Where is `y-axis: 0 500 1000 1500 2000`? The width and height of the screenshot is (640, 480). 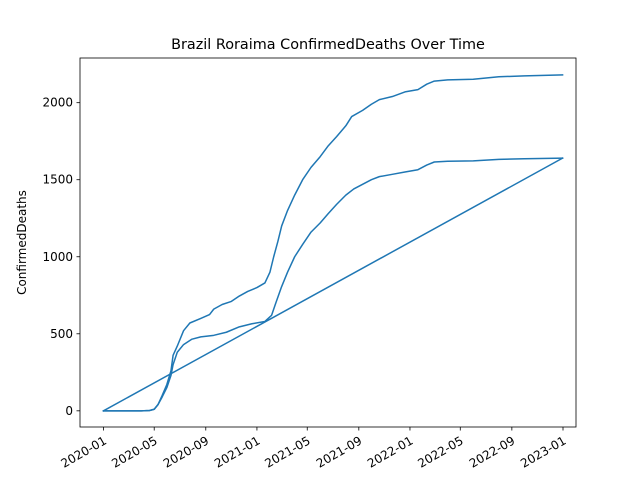
y-axis: 0 500 1000 1500 2000 is located at coordinates (61, 257).